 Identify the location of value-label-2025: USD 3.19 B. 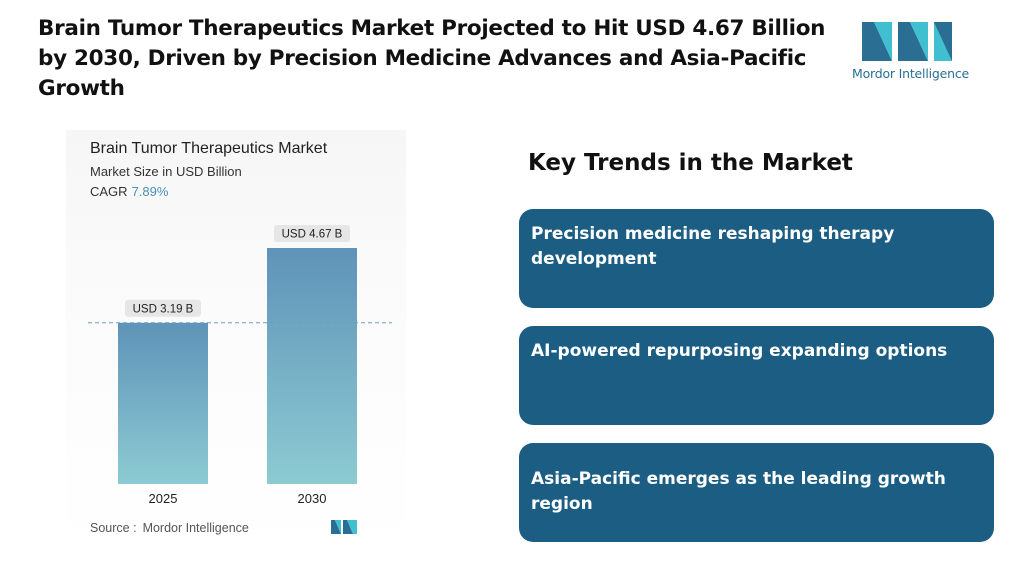
(163, 309).